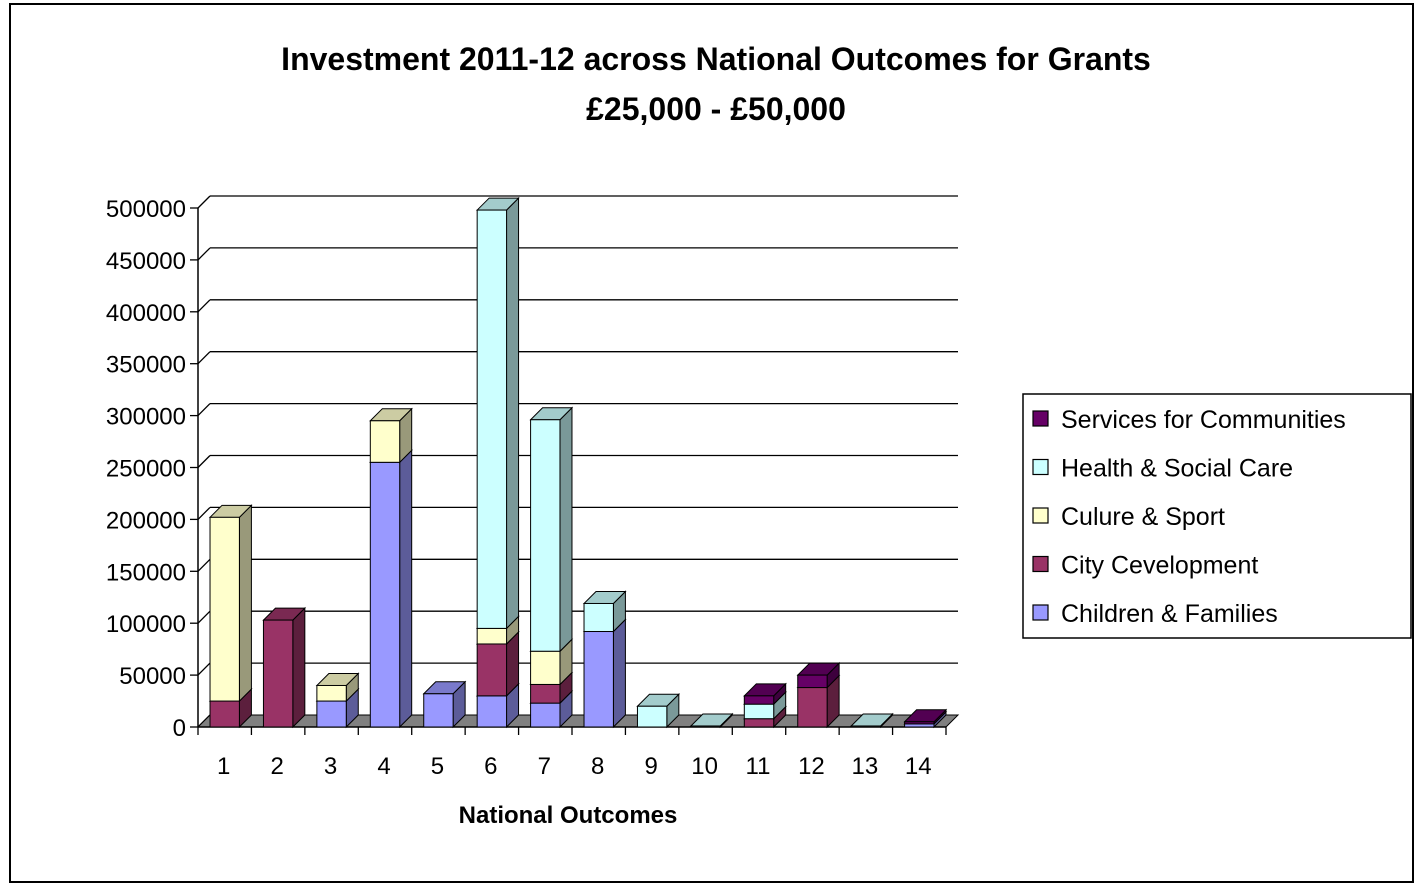 The image size is (1423, 883). Describe the element at coordinates (759, 711) in the screenshot. I see `bar-11-s3` at that location.